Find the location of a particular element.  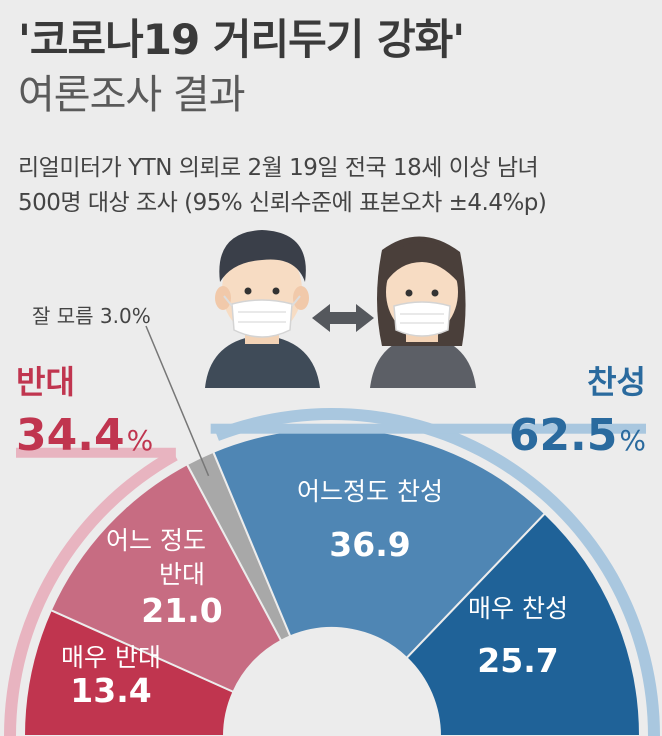

subtitle: 여론조사 결과 is located at coordinates (132, 95).